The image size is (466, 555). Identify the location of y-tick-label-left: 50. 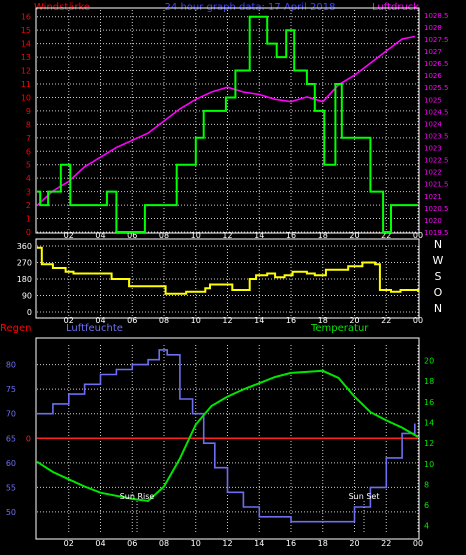
(11, 512).